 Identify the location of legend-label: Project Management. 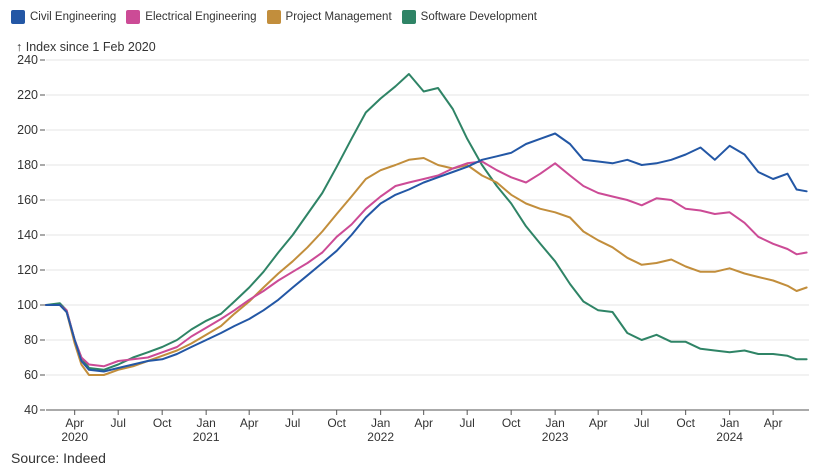
(338, 17).